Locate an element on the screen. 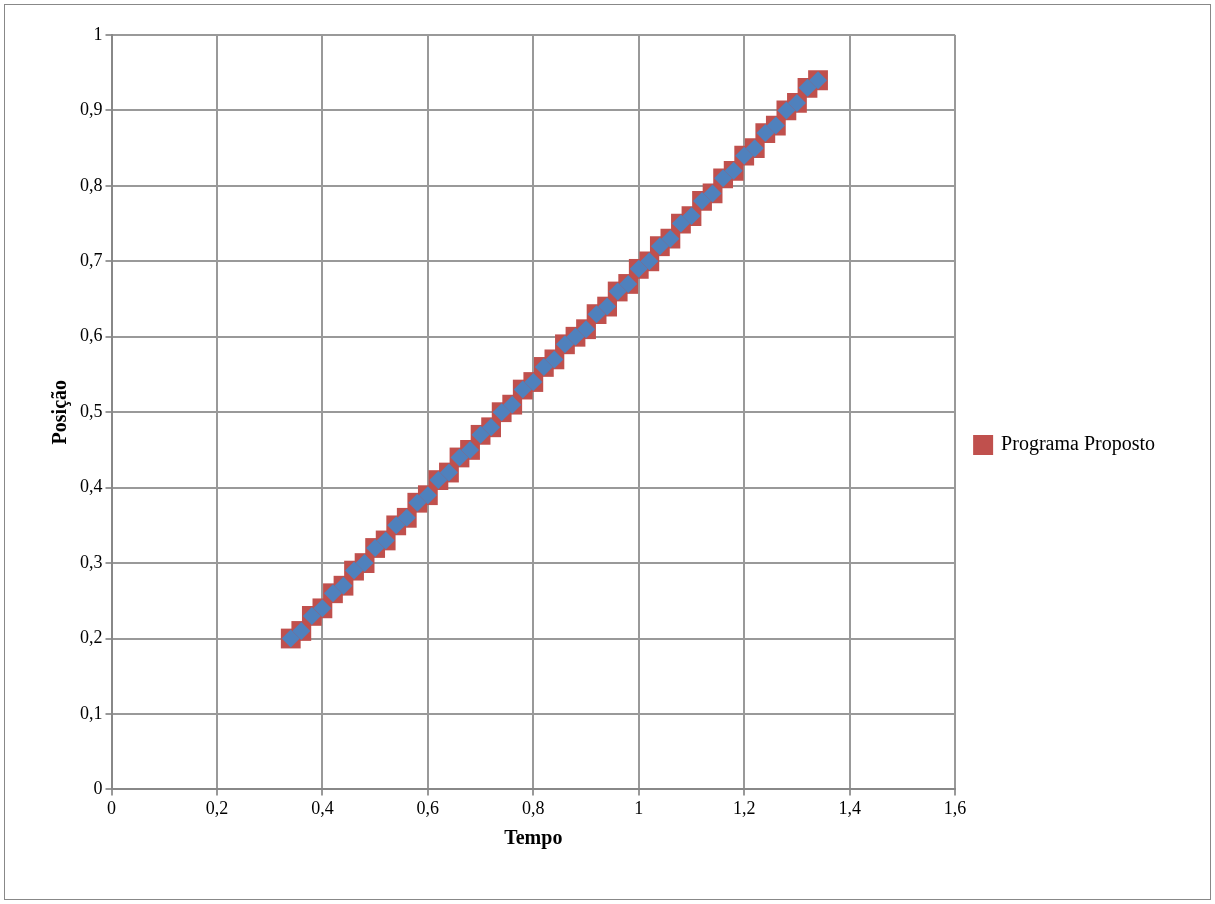 This screenshot has width=1215, height=904. y-tick-label: 0,2 is located at coordinates (91, 637).